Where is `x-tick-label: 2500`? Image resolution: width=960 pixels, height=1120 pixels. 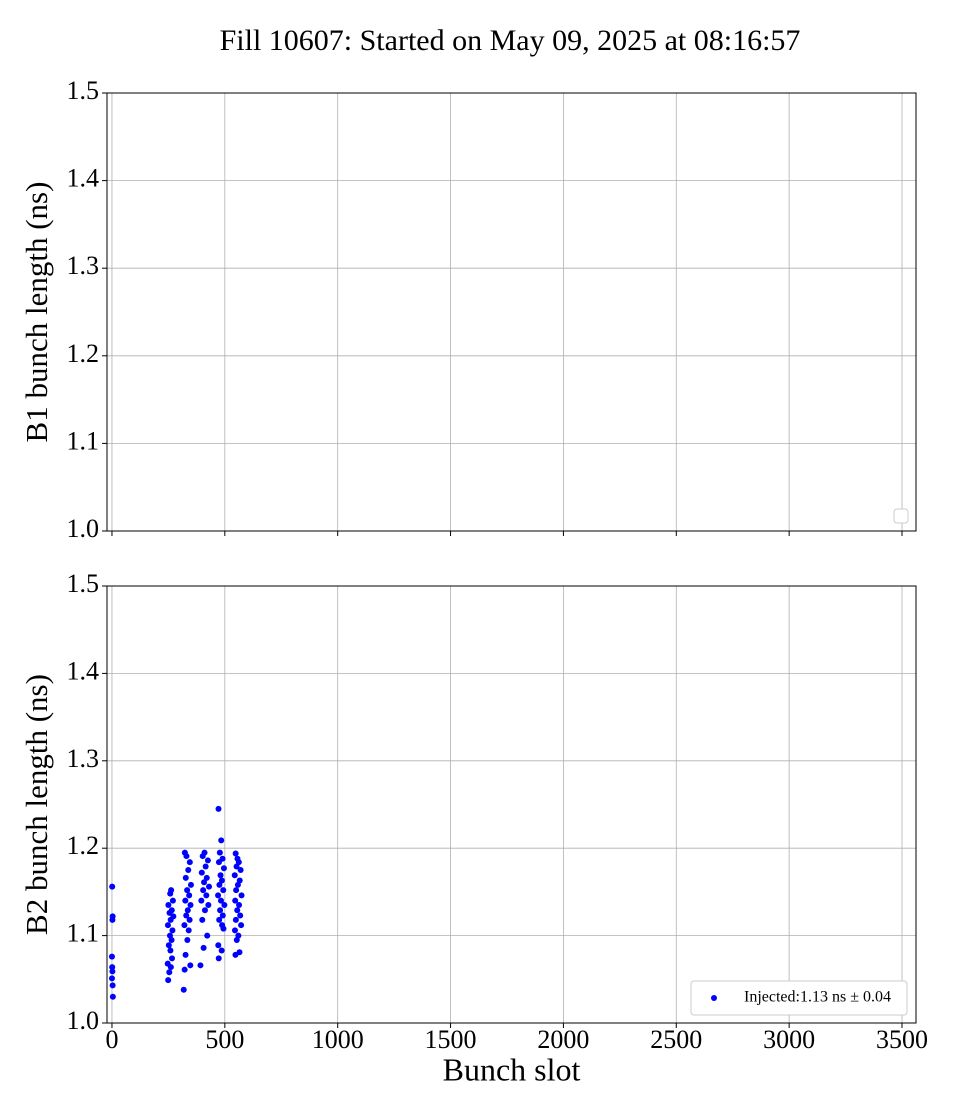
x-tick-label: 2500 is located at coordinates (676, 1039).